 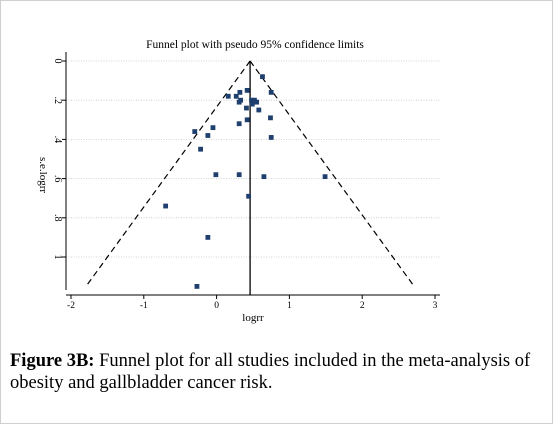 What do you see at coordinates (57, 218) in the screenshot?
I see `y-tick-label: .8` at bounding box center [57, 218].